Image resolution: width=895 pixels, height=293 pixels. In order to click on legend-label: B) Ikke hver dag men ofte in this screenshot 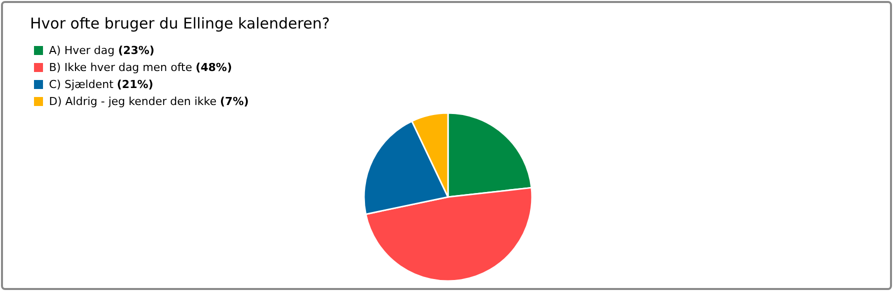, I will do `click(122, 67)`.